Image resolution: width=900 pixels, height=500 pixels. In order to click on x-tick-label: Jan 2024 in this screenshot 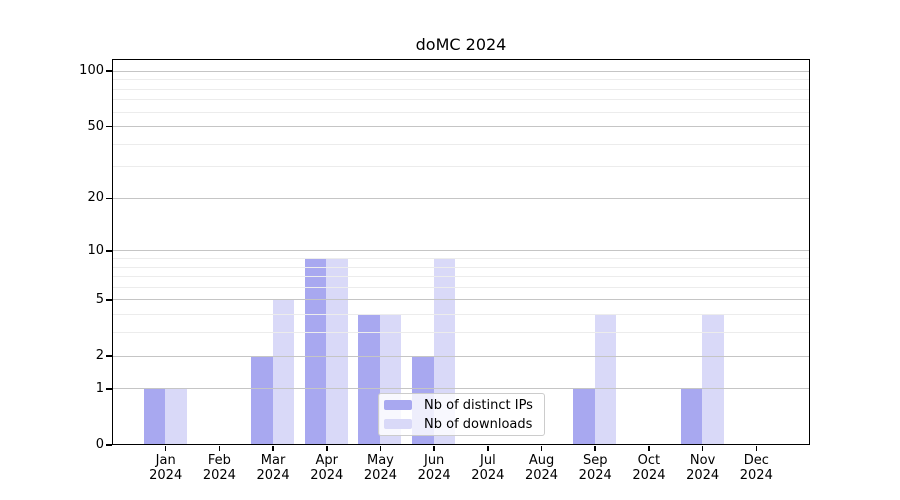, I will do `click(166, 468)`.